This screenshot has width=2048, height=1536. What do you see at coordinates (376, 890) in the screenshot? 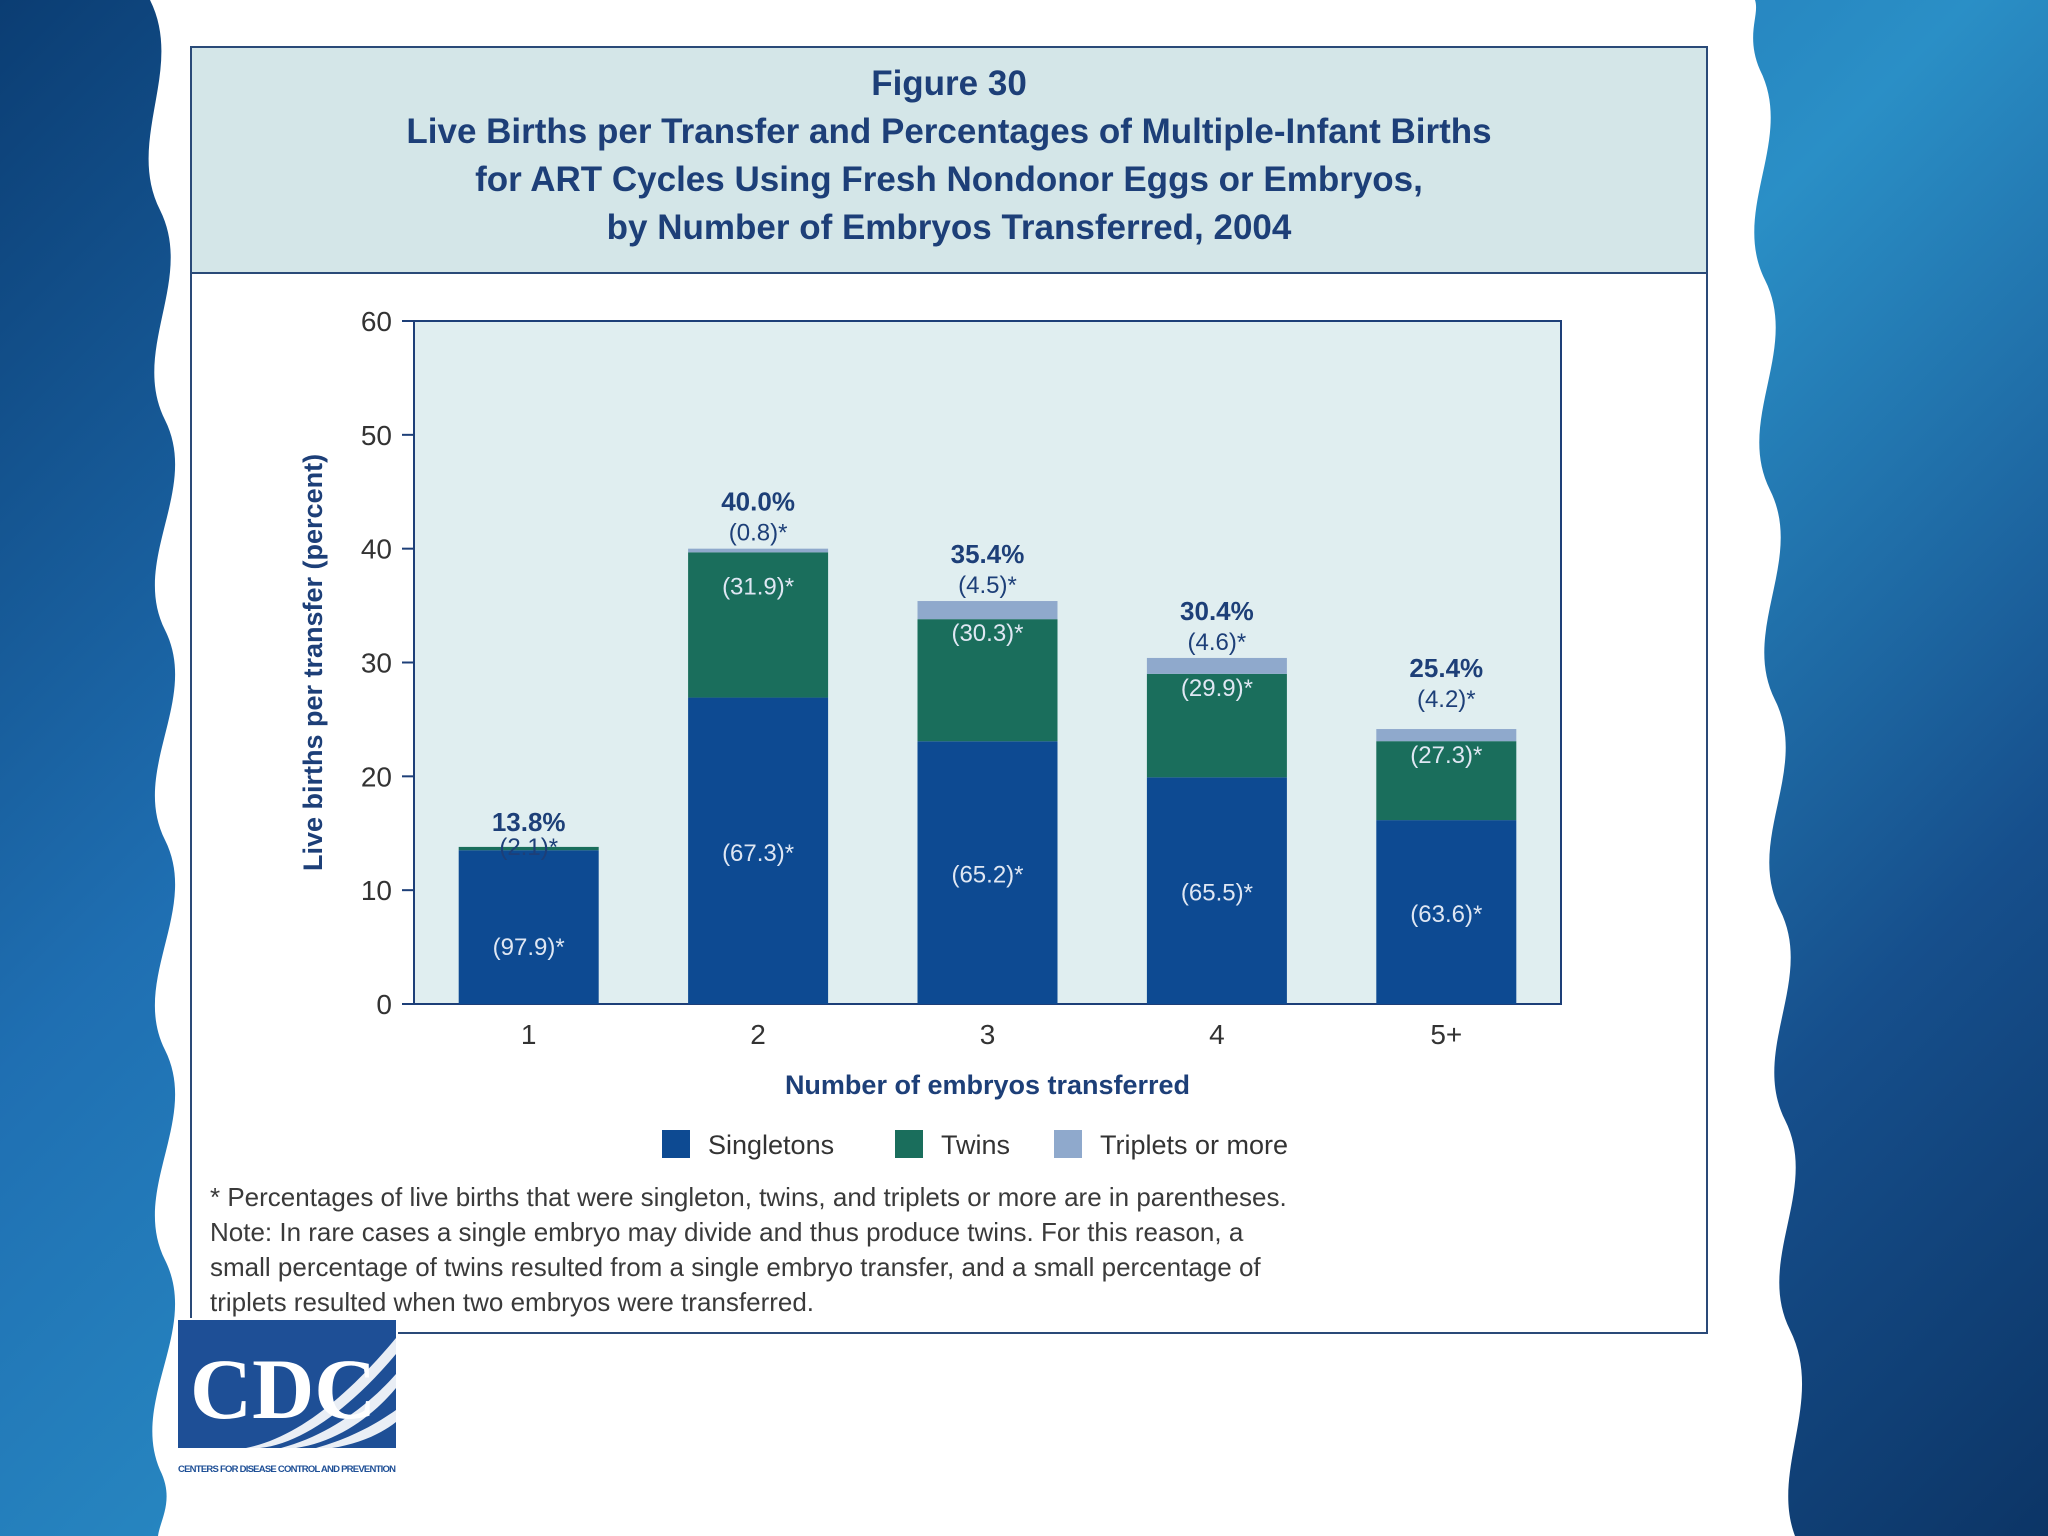
I see `y-tick-label: 10` at bounding box center [376, 890].